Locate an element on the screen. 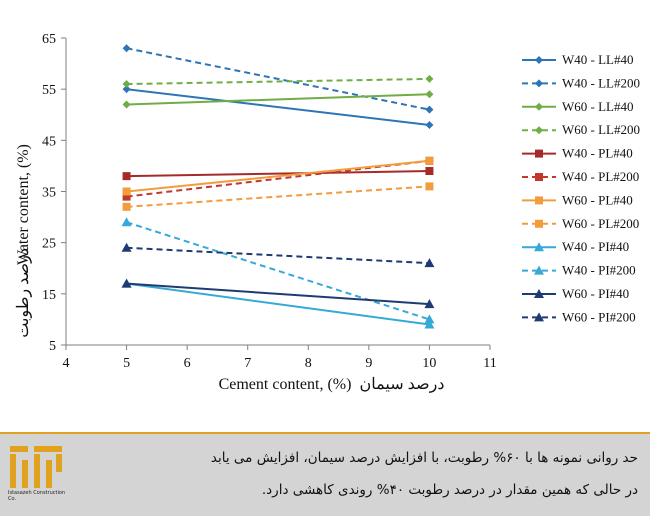 This screenshot has width=650, height=516. logo-caption: Istasazeh Construction Co. is located at coordinates (37, 496).